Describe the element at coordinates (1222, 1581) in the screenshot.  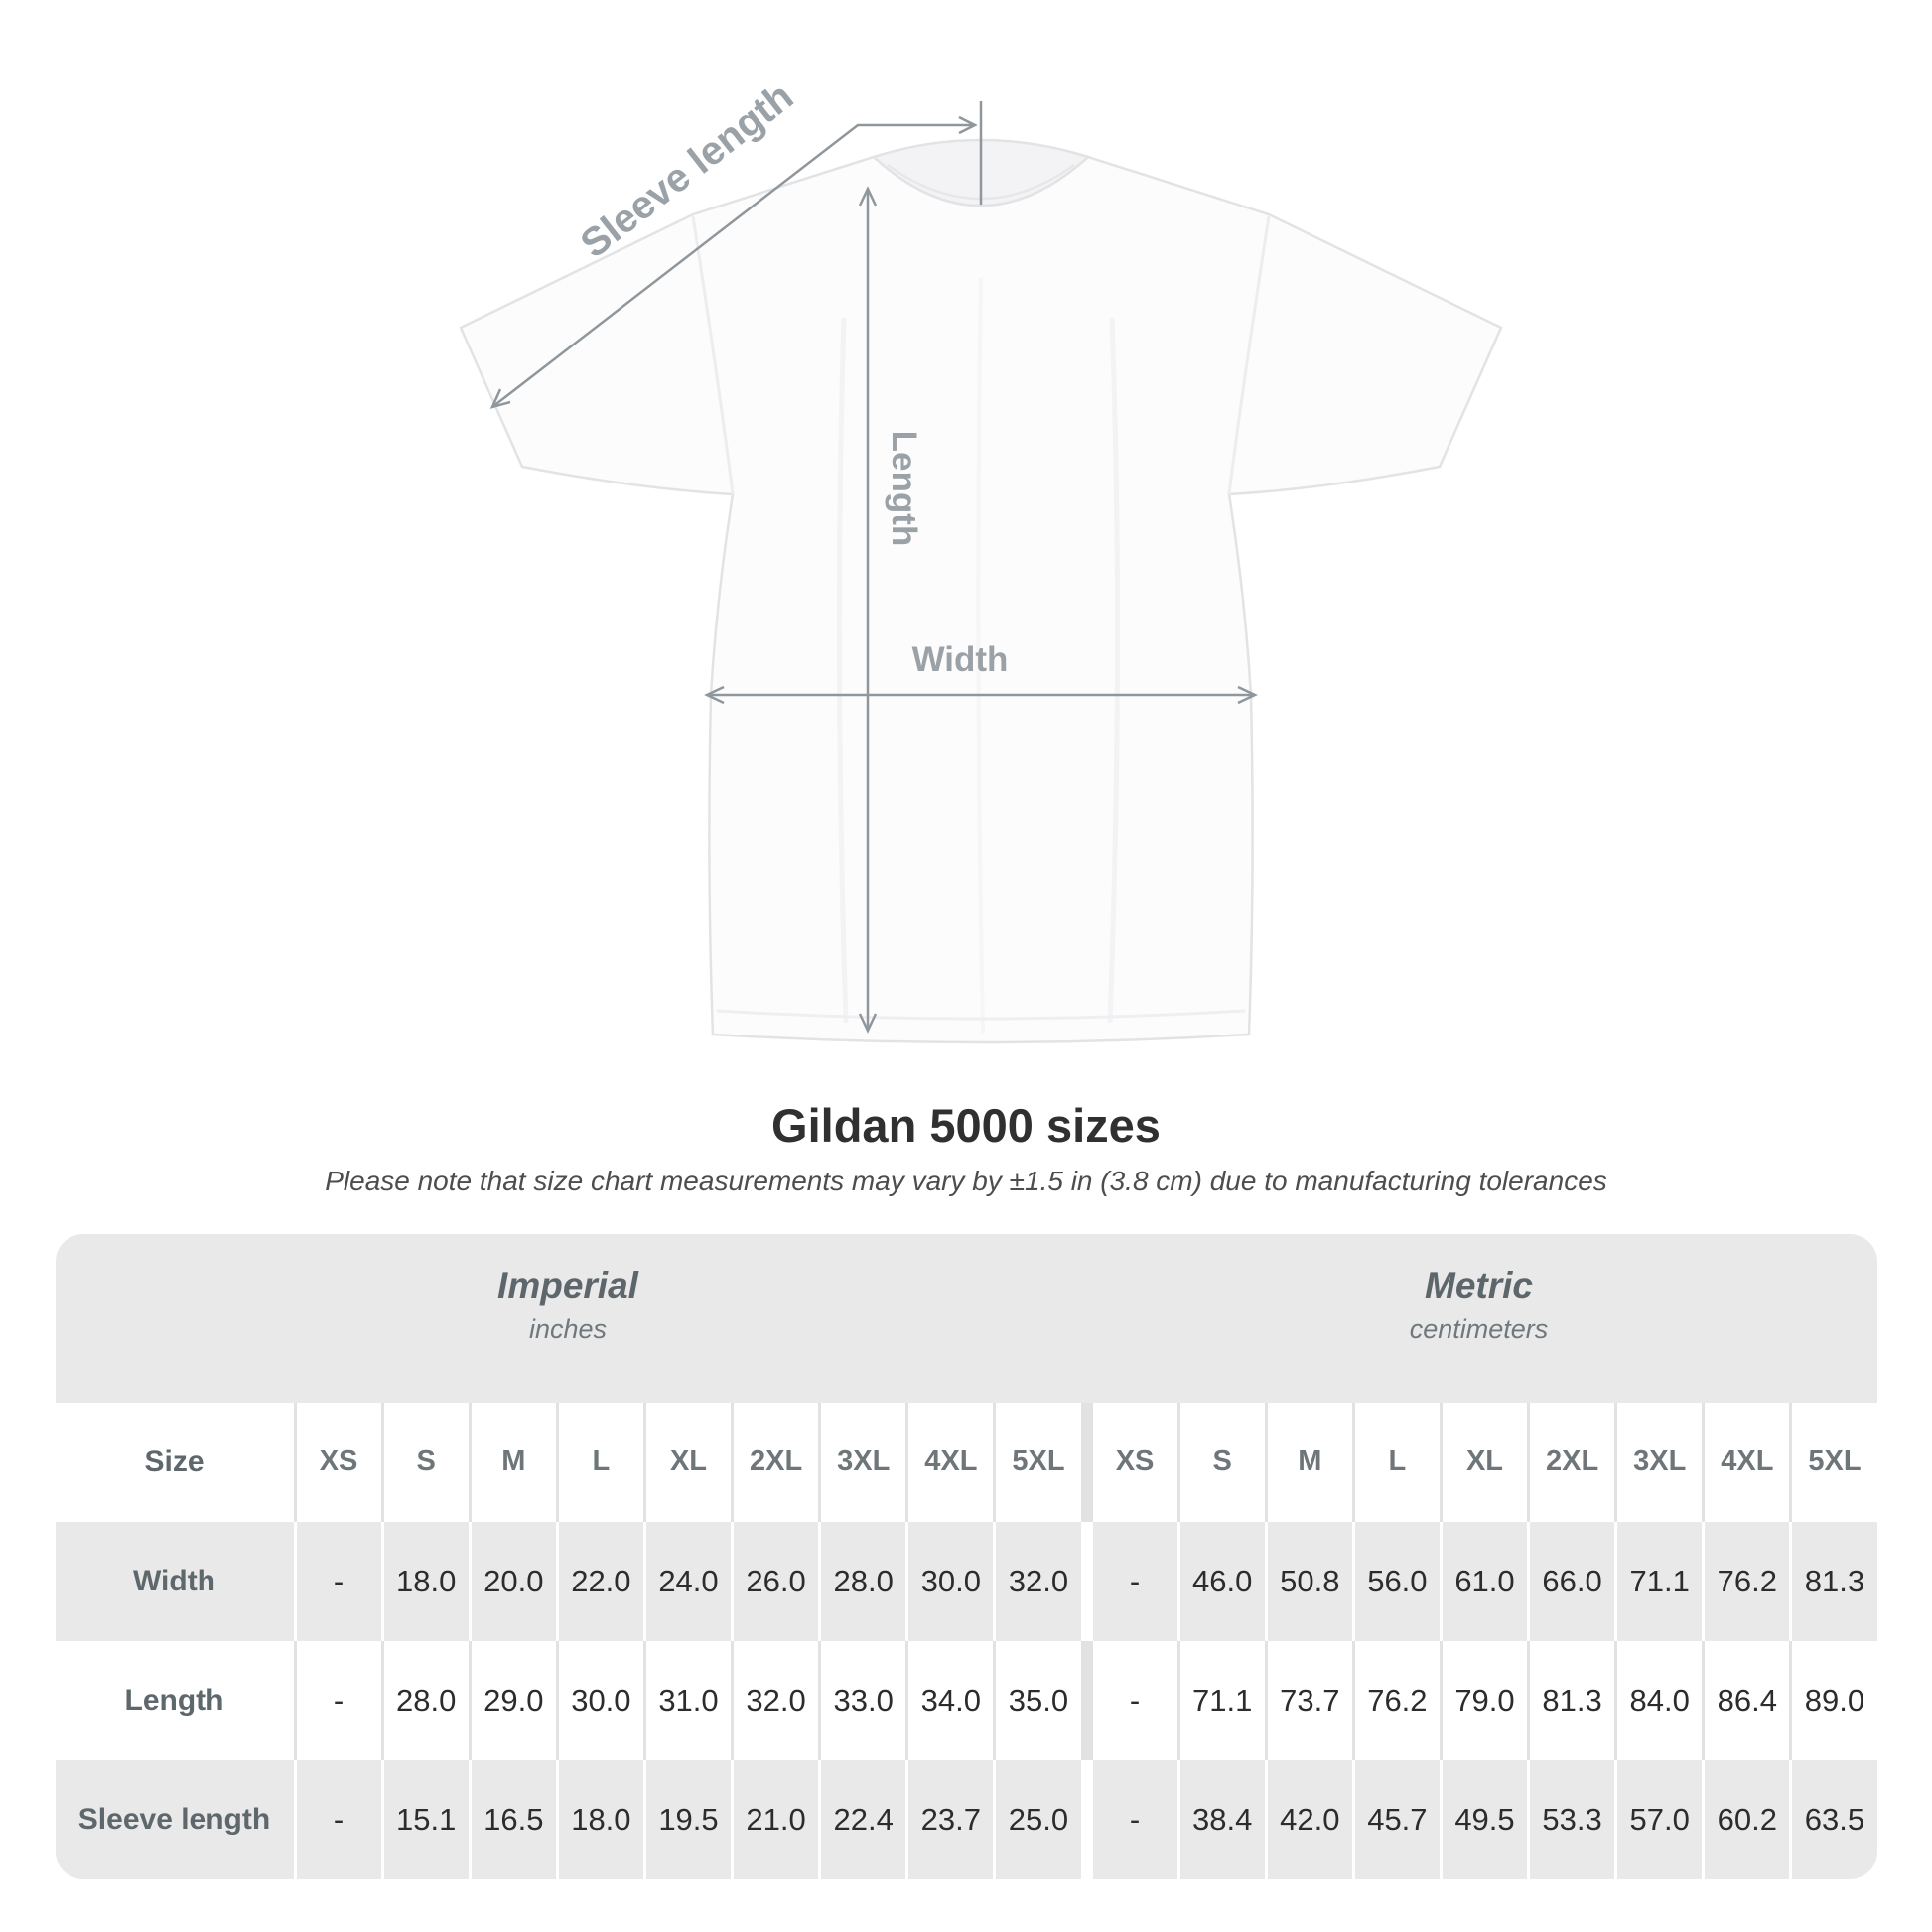
I see `metric-value-cell: 46.0` at that location.